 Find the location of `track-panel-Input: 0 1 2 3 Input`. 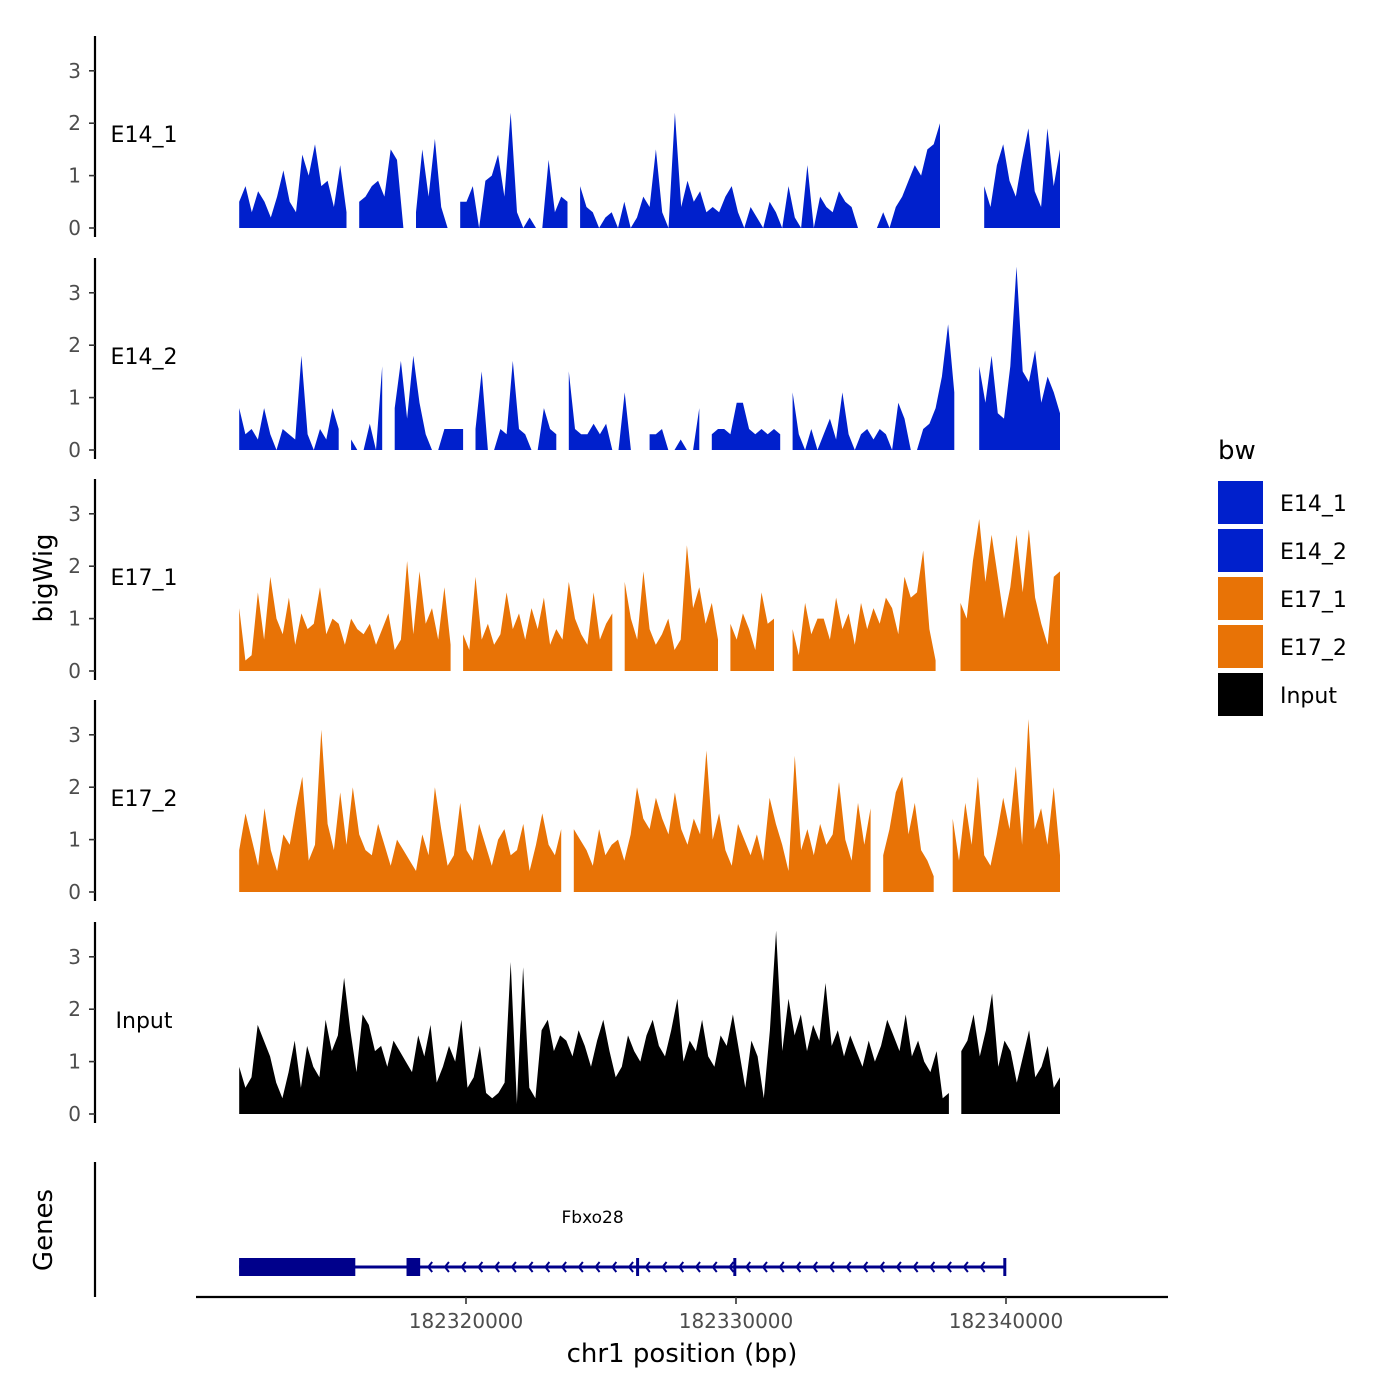

track-panel-Input: 0 1 2 3 Input is located at coordinates (564, 1024).